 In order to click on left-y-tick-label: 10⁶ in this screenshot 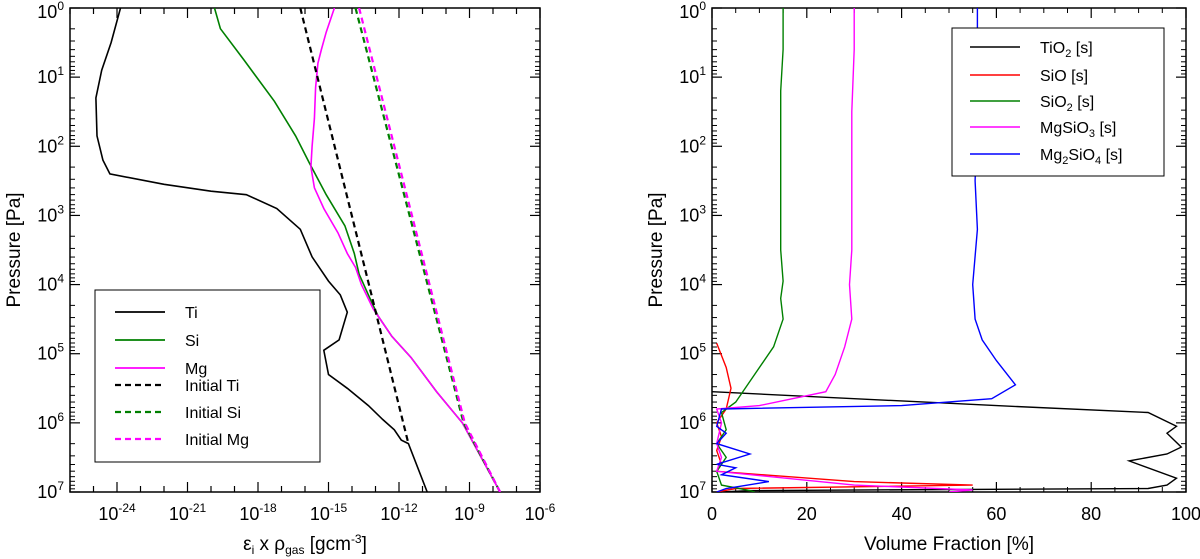, I will do `click(50, 421)`.